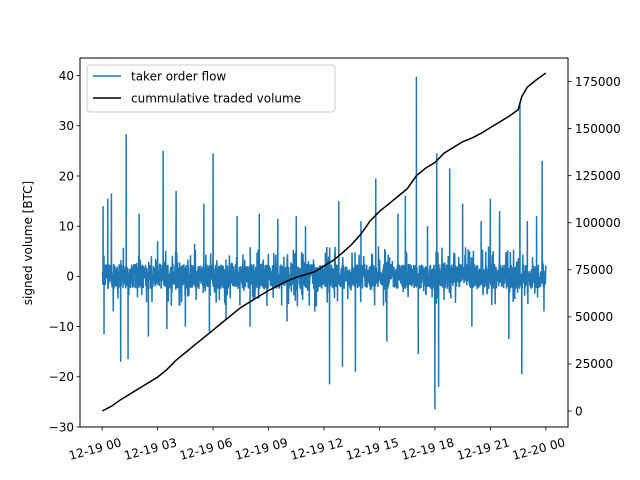  Describe the element at coordinates (66, 126) in the screenshot. I see `left-tick-label: 30` at that location.